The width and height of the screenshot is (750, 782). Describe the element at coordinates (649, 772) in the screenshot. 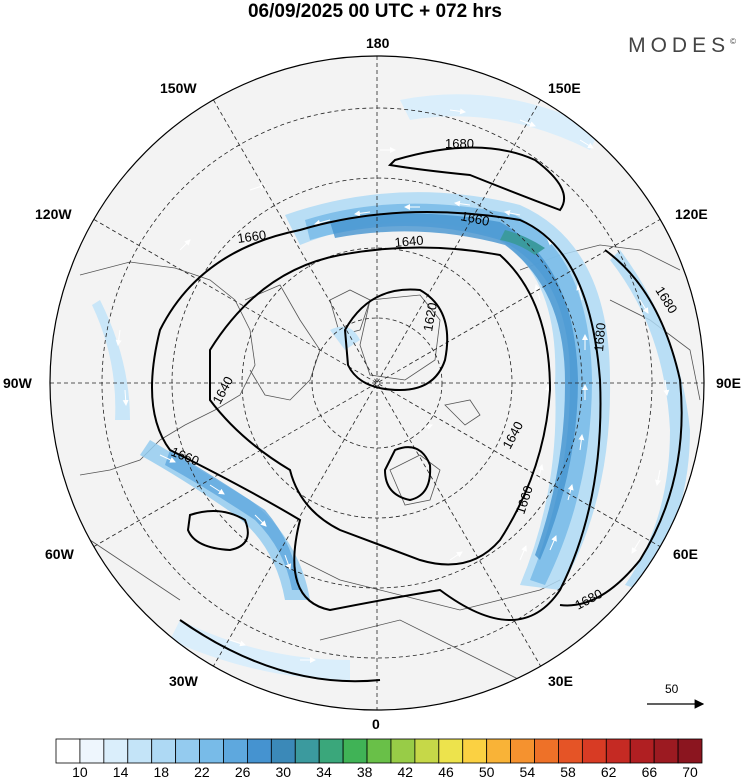

I see `colorbar-tick-label: 66` at that location.